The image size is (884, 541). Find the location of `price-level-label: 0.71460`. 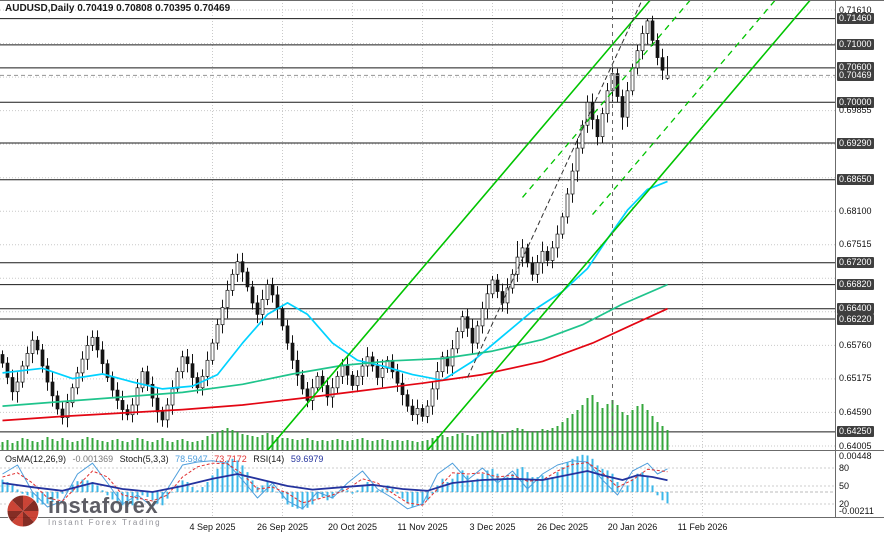

price-level-label: 0.71460 is located at coordinates (855, 19).